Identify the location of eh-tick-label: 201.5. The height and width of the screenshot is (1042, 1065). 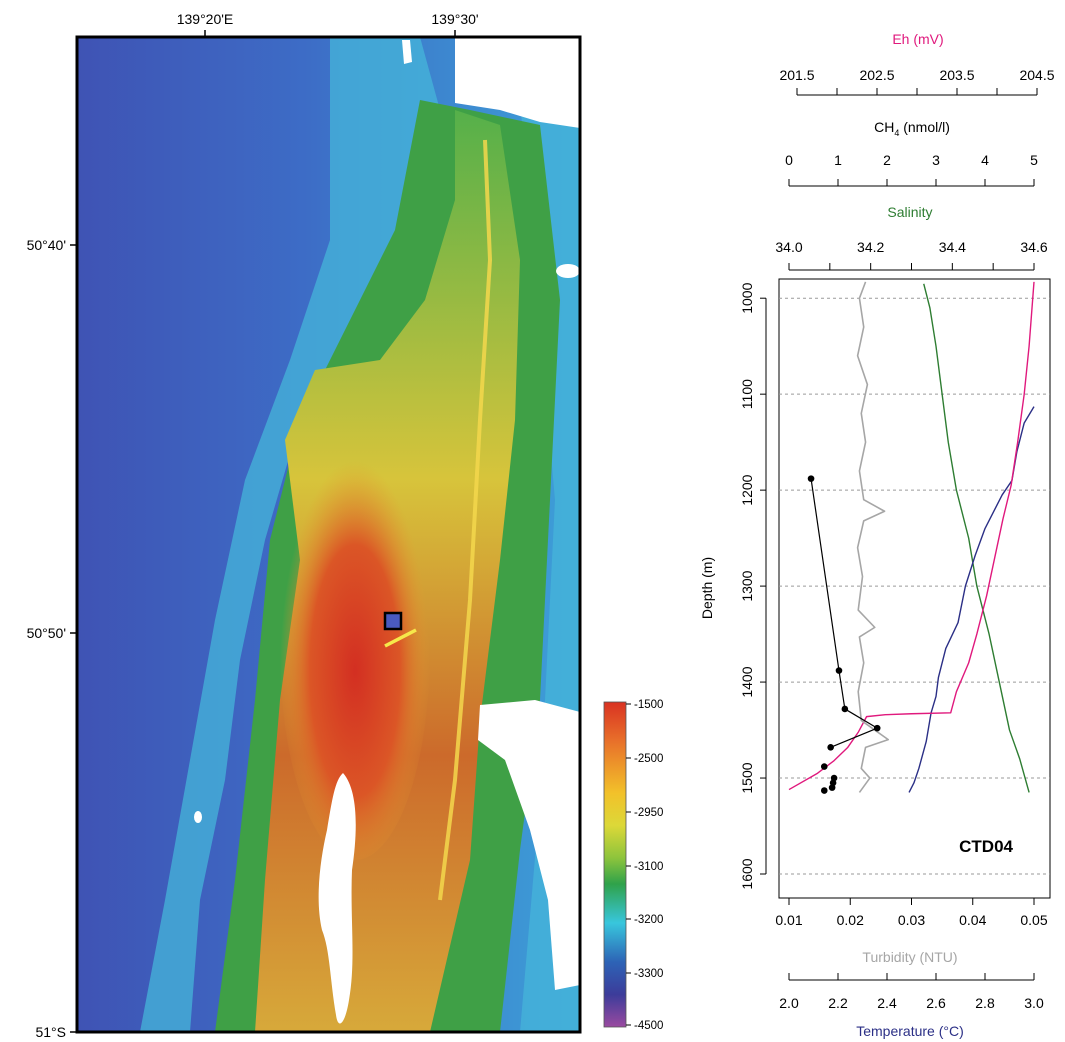
(796, 75).